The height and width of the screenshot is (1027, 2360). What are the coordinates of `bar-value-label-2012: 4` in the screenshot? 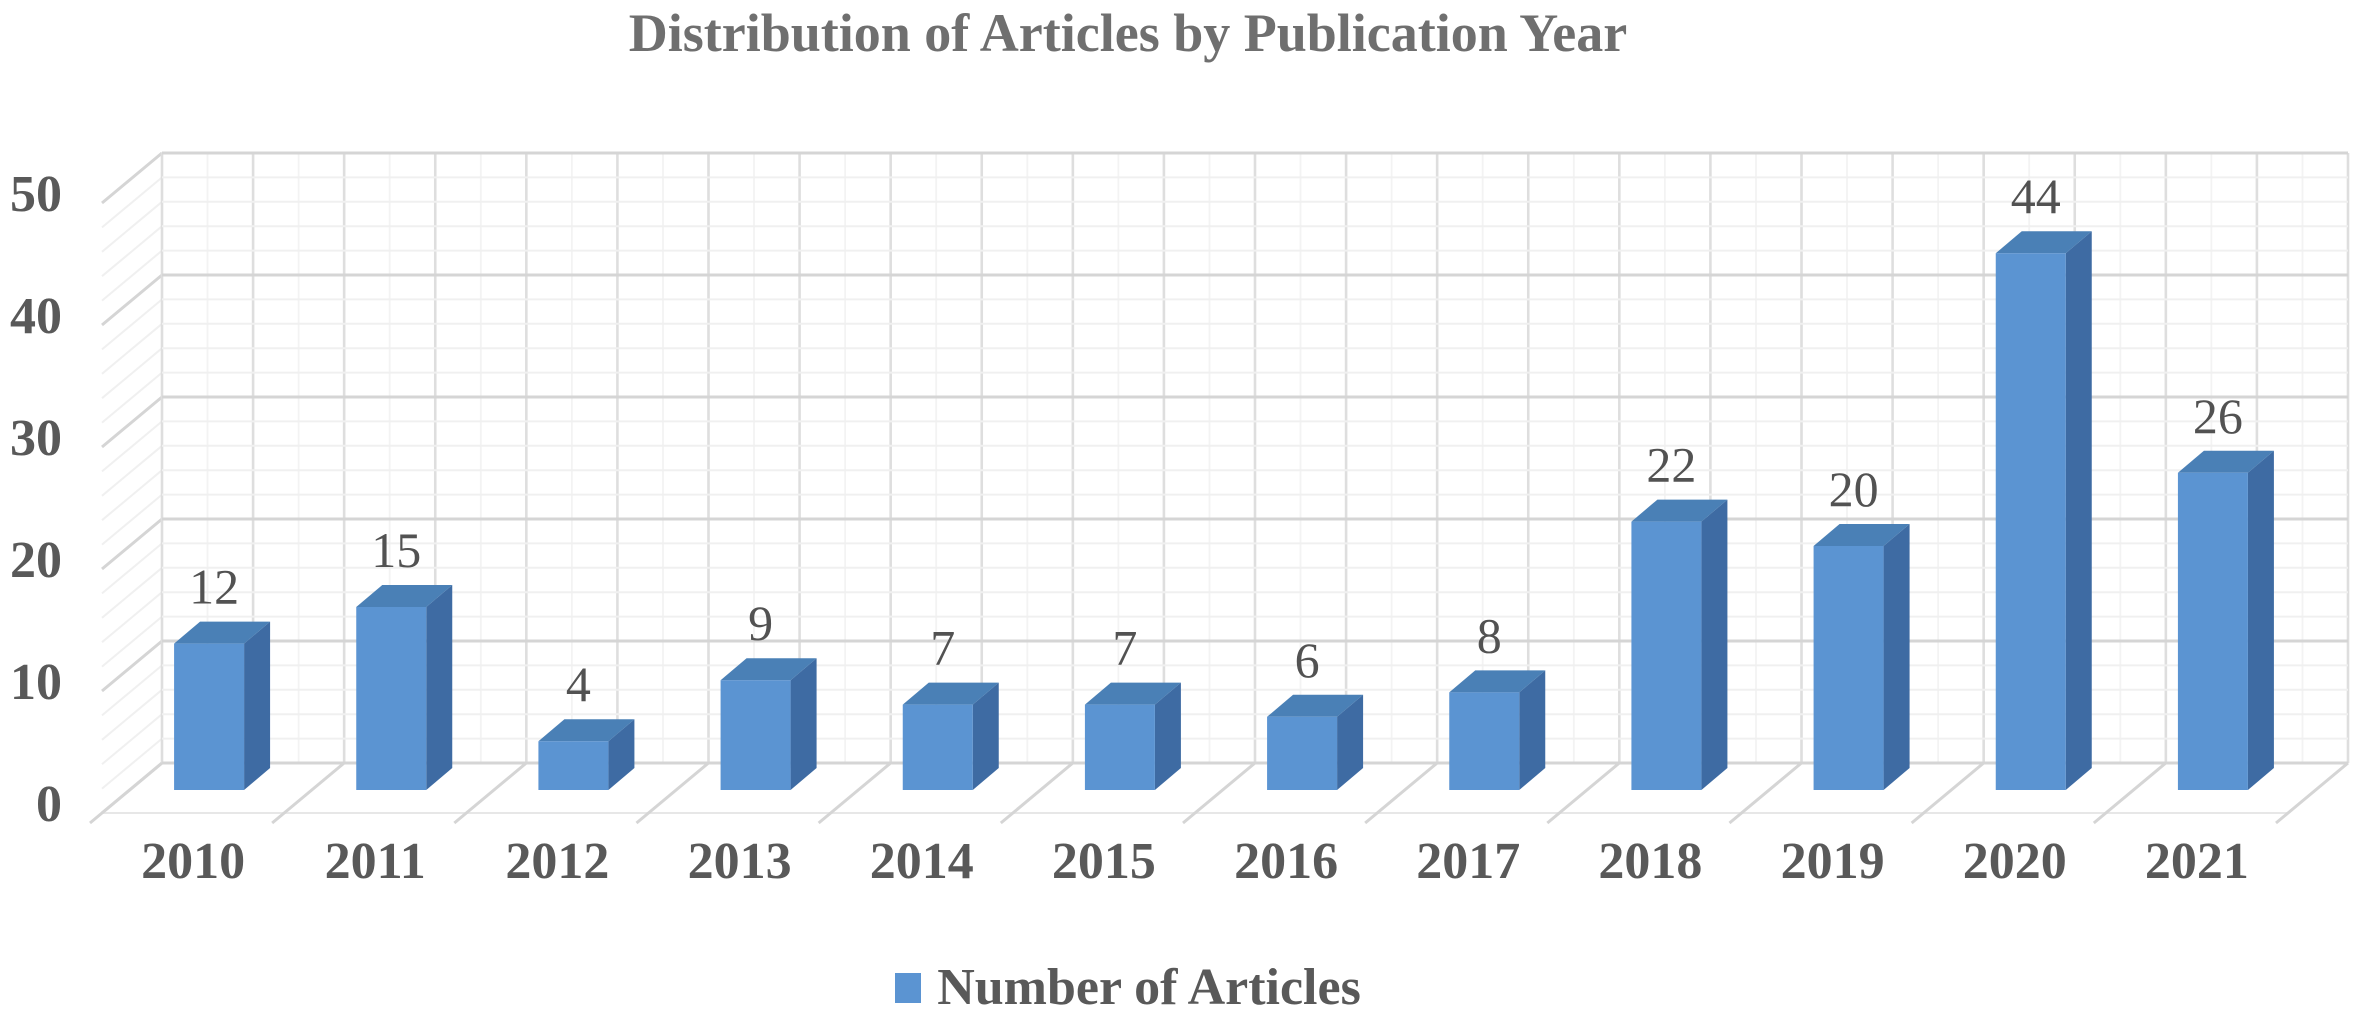 It's located at (578, 684).